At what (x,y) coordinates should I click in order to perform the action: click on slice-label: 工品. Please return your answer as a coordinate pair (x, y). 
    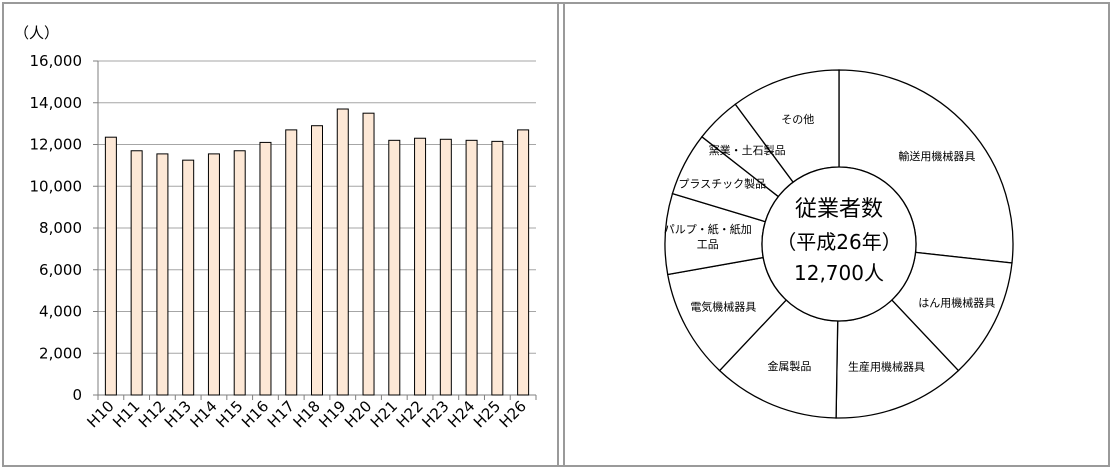
    Looking at the image, I should click on (708, 244).